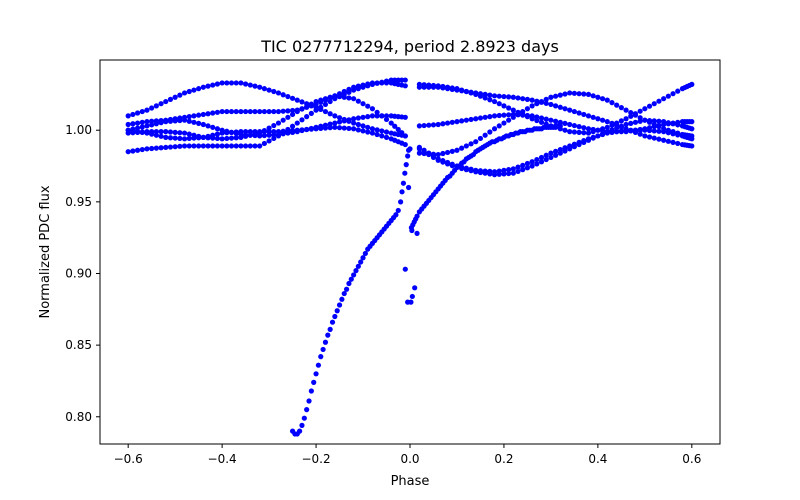 The width and height of the screenshot is (800, 500). I want to click on x-tick-label: 0.4, so click(597, 459).